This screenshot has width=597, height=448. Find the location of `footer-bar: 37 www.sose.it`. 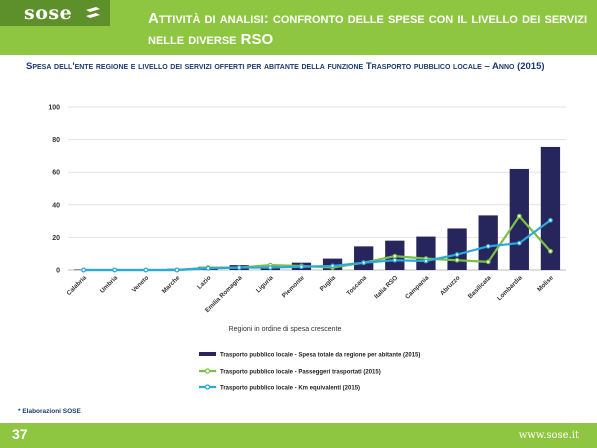

footer-bar: 37 www.sose.it is located at coordinates (298, 435).